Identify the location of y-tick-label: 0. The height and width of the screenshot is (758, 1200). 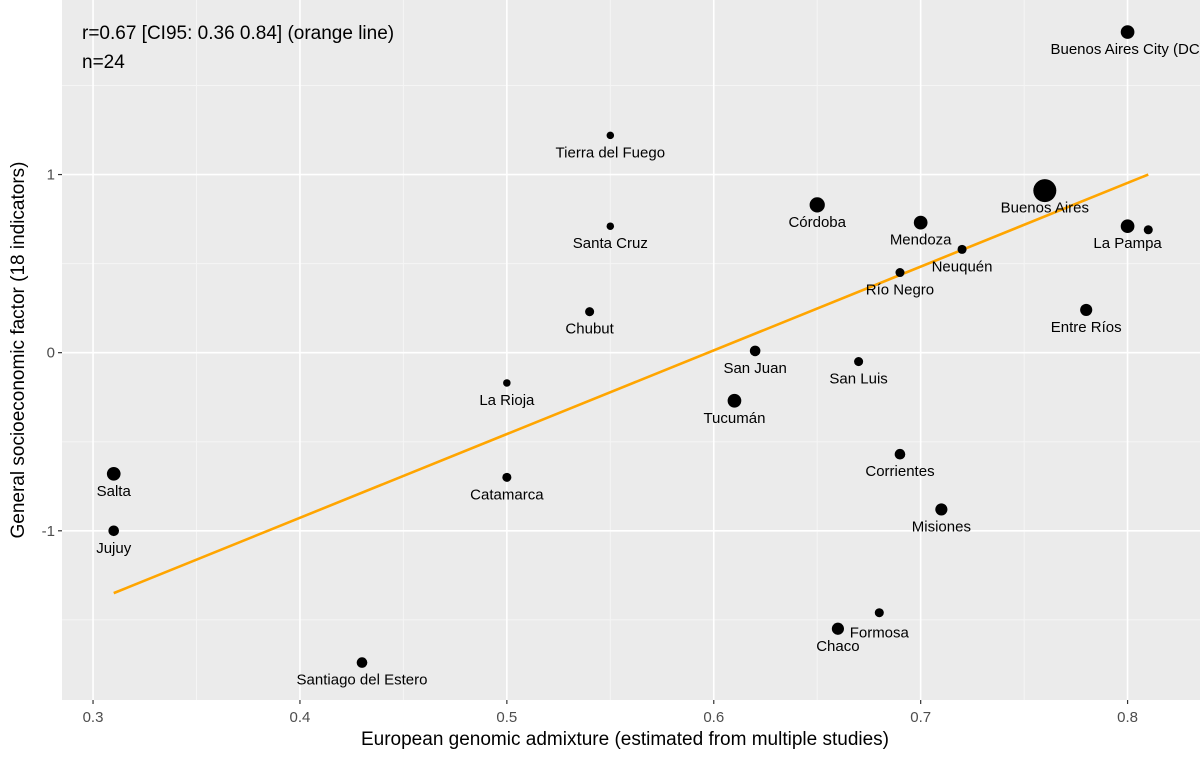
(51, 353).